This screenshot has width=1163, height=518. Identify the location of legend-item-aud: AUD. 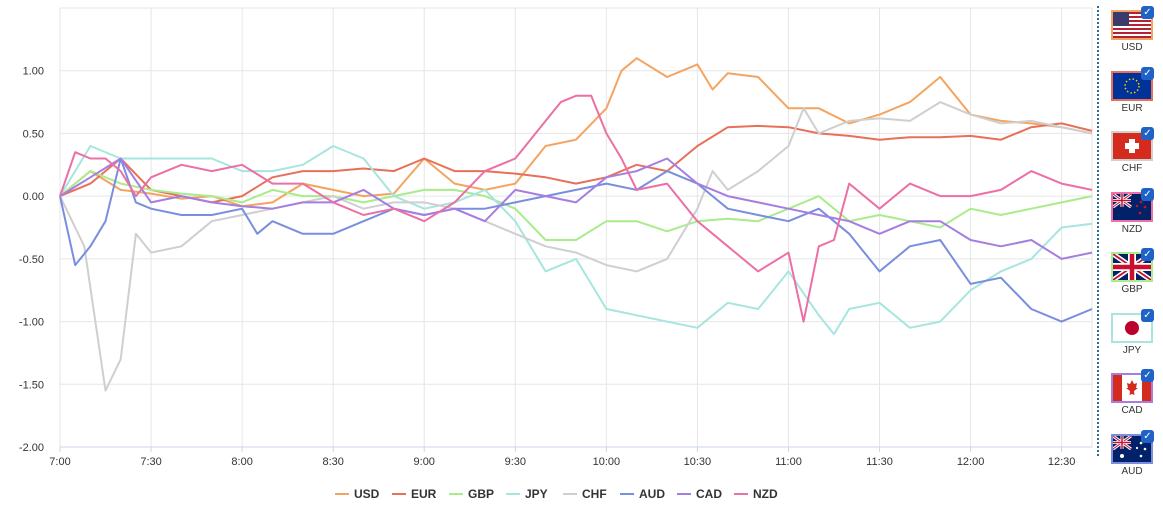
(642, 494).